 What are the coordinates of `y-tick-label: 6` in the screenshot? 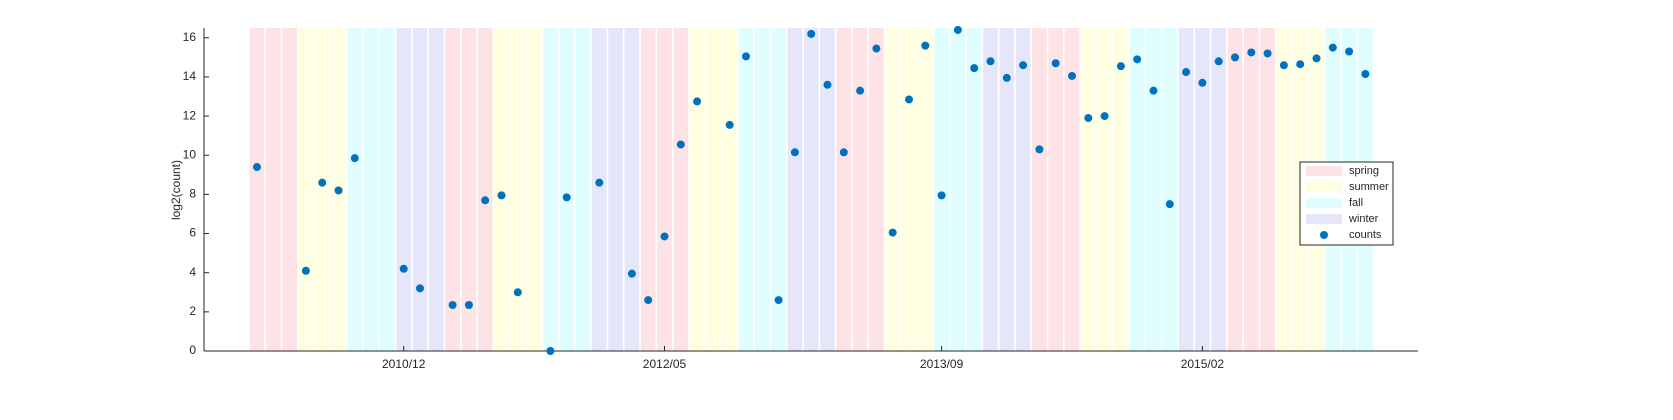 It's located at (192, 233).